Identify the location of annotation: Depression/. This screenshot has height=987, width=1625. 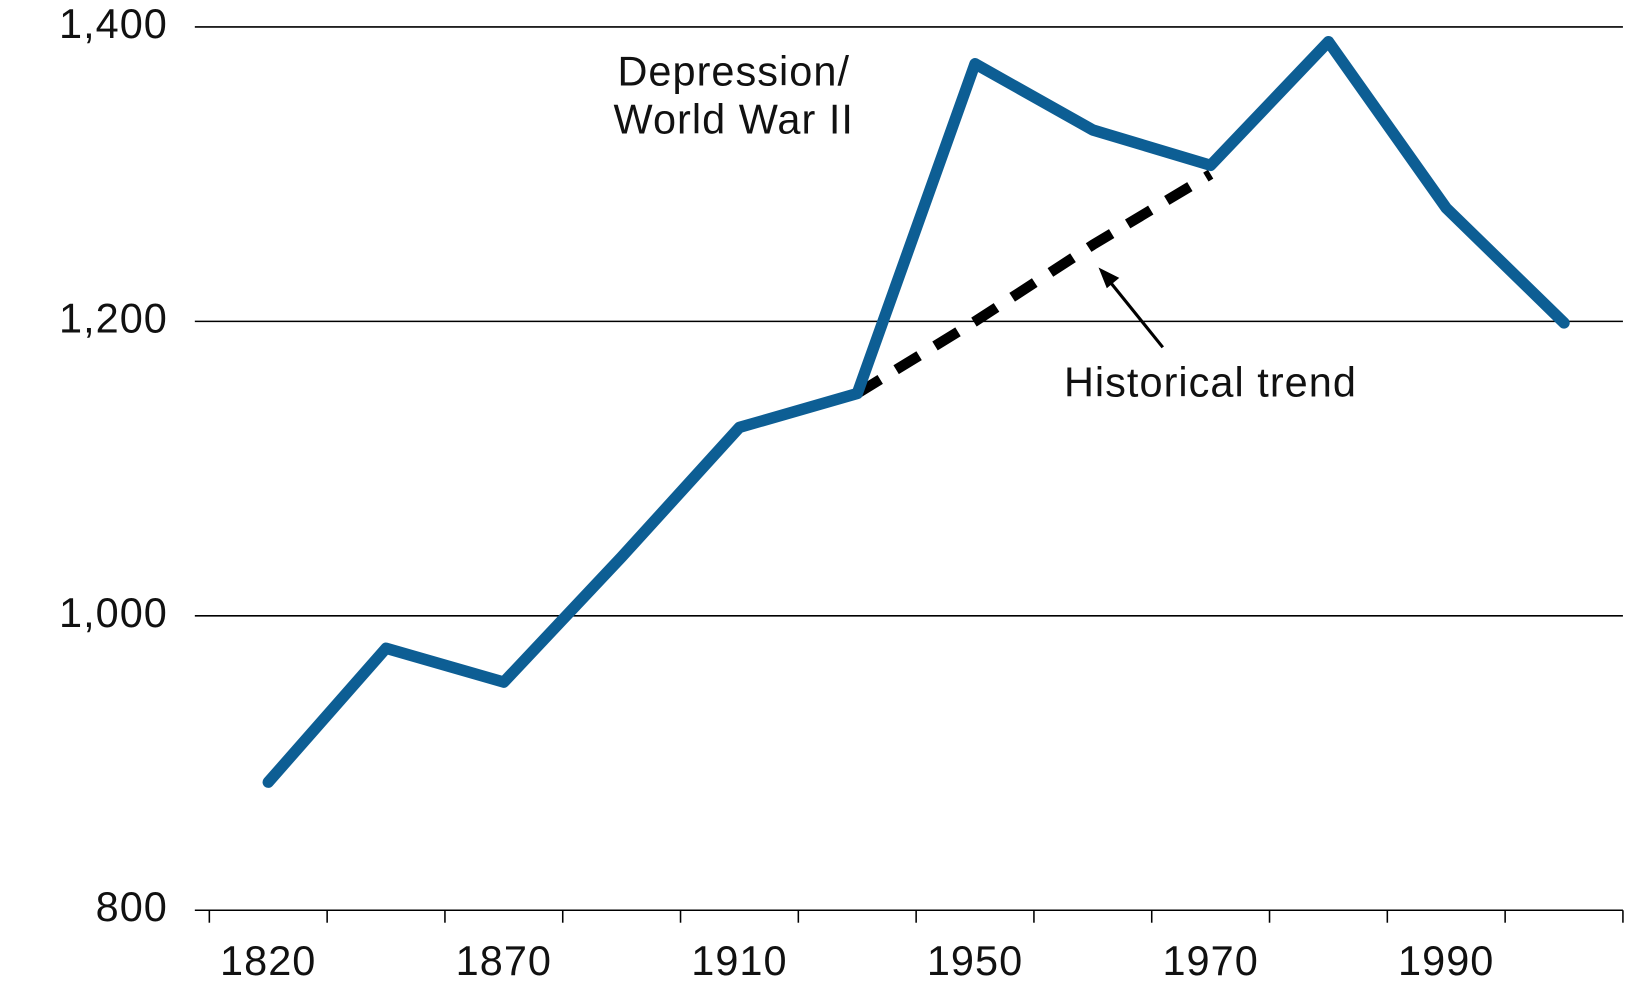
(733, 71).